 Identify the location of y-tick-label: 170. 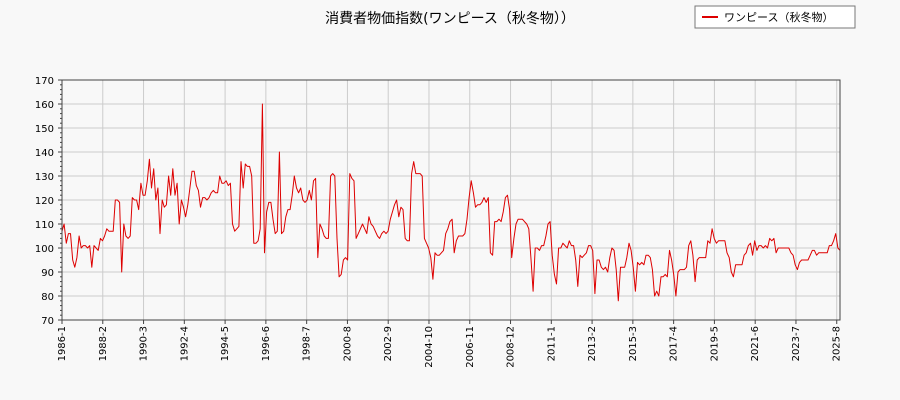
(44, 81).